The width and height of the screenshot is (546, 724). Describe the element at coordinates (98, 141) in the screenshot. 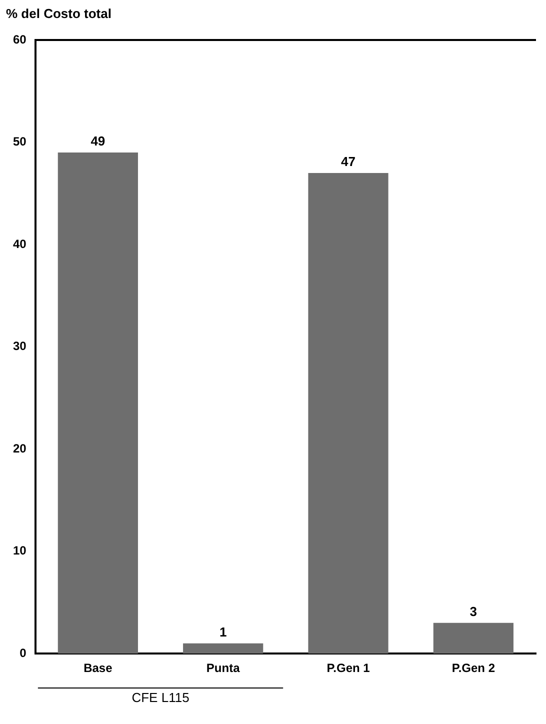

I see `data-label: 49` at that location.